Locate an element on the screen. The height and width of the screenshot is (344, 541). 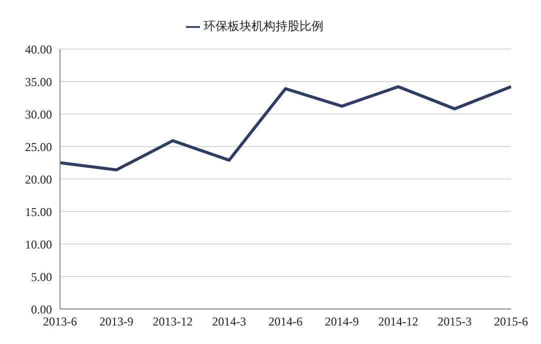
x-tick-label: 2014-6 is located at coordinates (285, 321).